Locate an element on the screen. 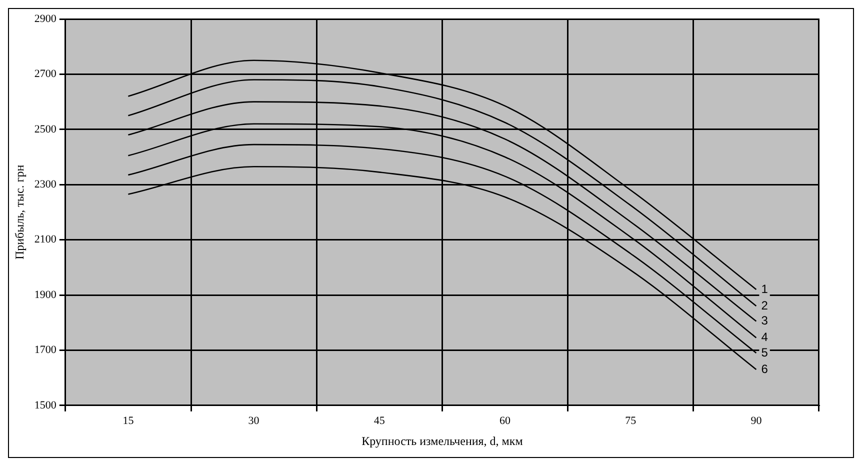 Image resolution: width=864 pixels, height=468 pixels. x-tick-label: 75 is located at coordinates (631, 420).